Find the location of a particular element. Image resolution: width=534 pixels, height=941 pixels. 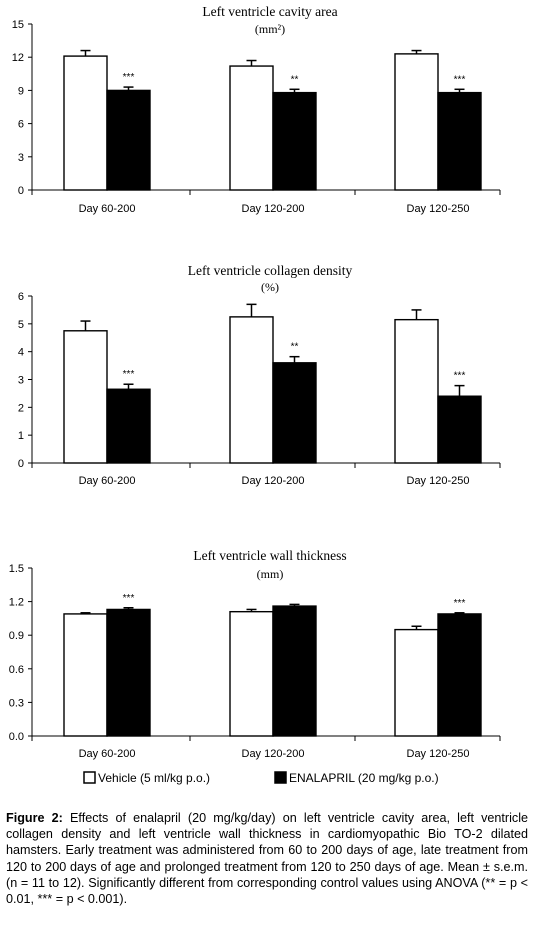

chart-title: Left ventricle cavity area is located at coordinates (269, 11).